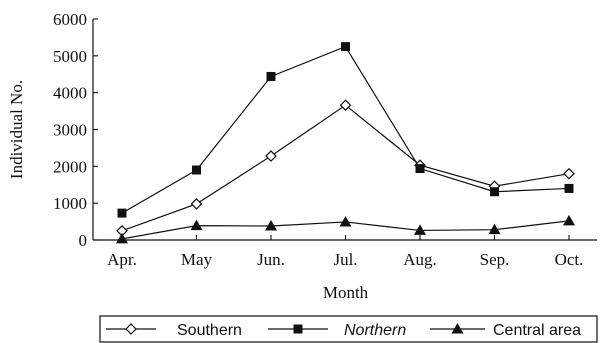 The height and width of the screenshot is (343, 606). I want to click on x-tick-label: Apr., so click(122, 259).